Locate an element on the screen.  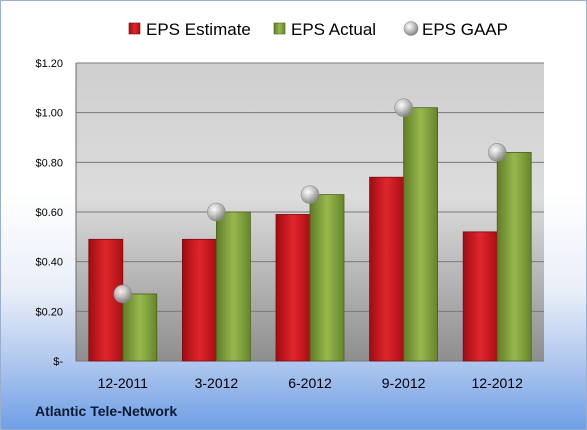
y-tick-label: $1.00 is located at coordinates (49, 114).